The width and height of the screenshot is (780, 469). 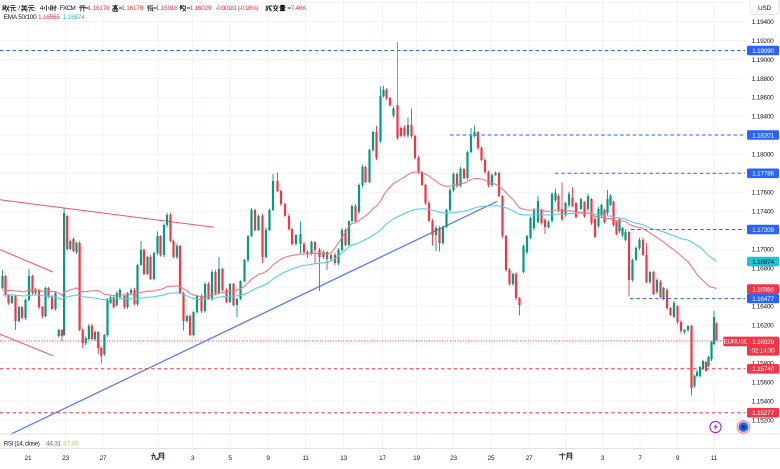 I want to click on svg-text: 7, so click(x=640, y=458).